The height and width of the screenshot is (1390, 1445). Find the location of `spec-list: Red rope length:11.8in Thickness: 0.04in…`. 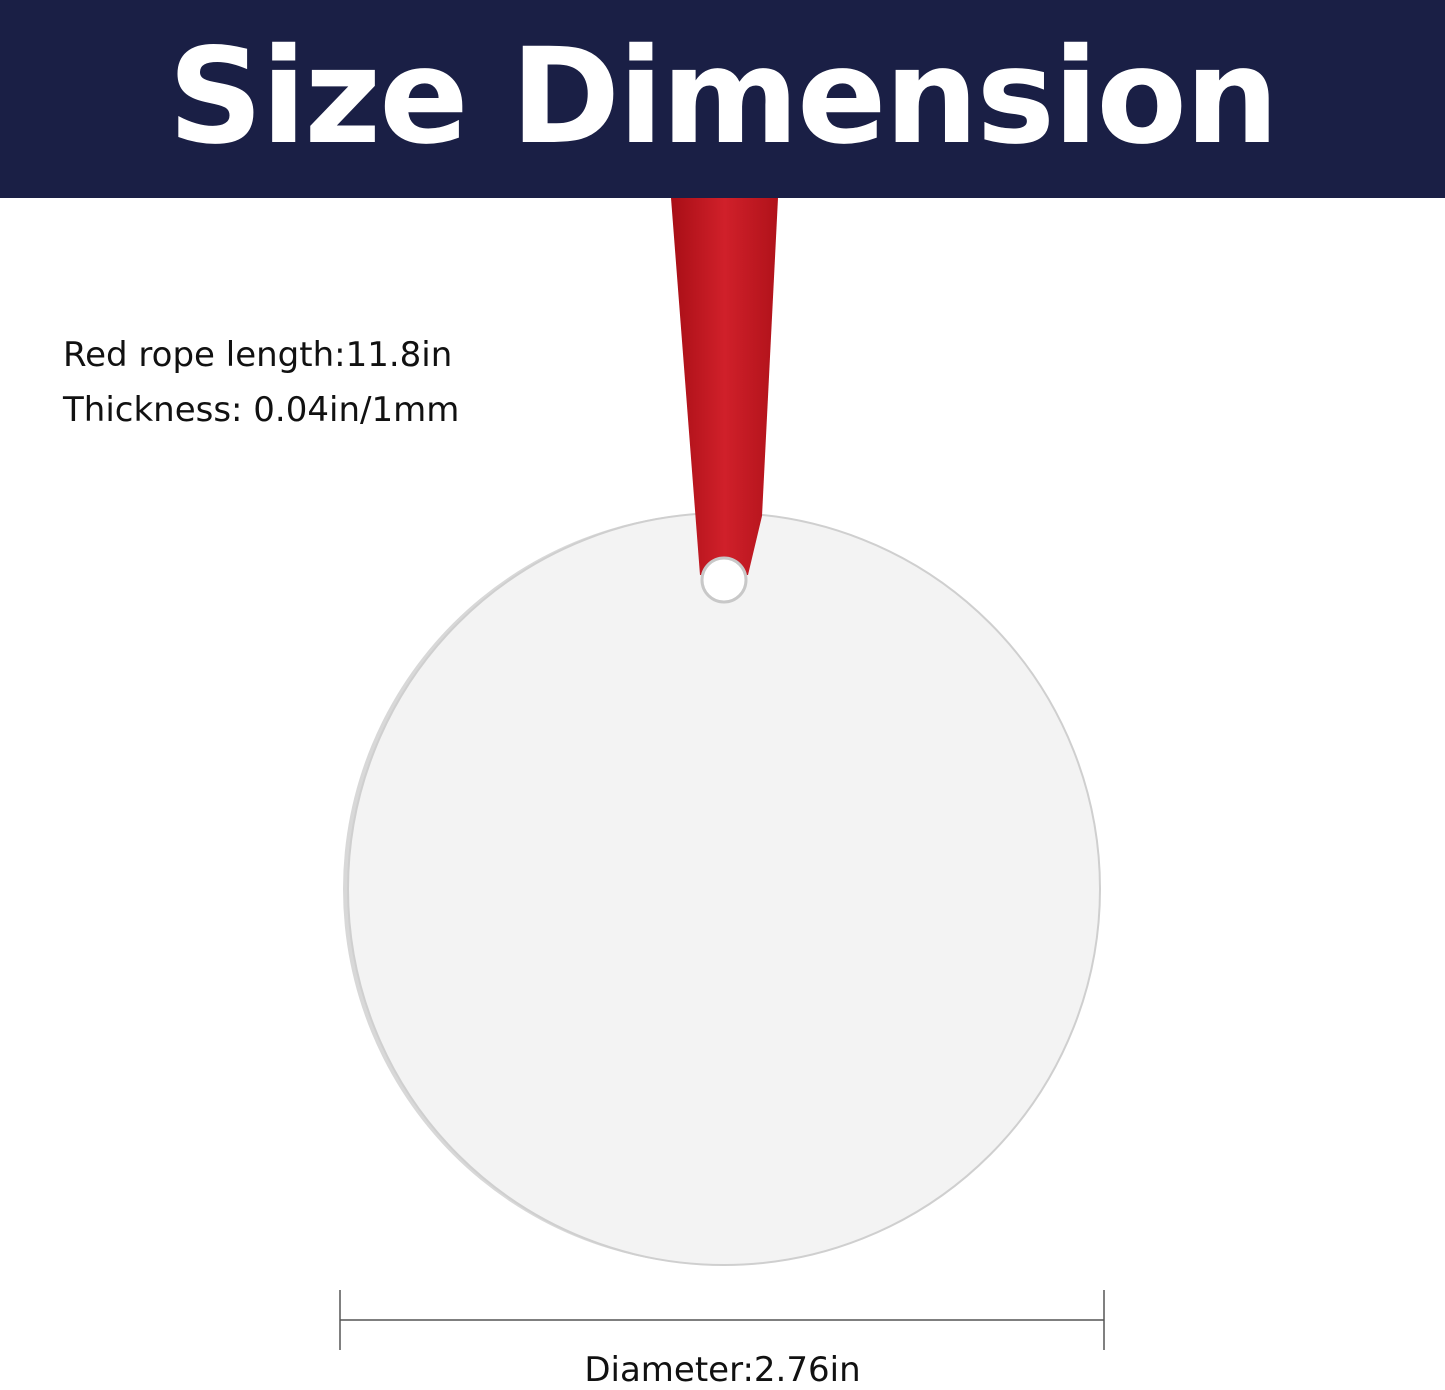

spec-list: Red rope length:11.8in Thickness: 0.04in… is located at coordinates (261, 383).